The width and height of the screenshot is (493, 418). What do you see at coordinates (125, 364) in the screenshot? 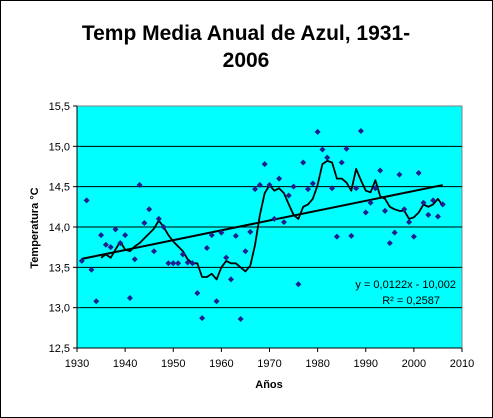
I see `x-tick-label: 1940` at bounding box center [125, 364].